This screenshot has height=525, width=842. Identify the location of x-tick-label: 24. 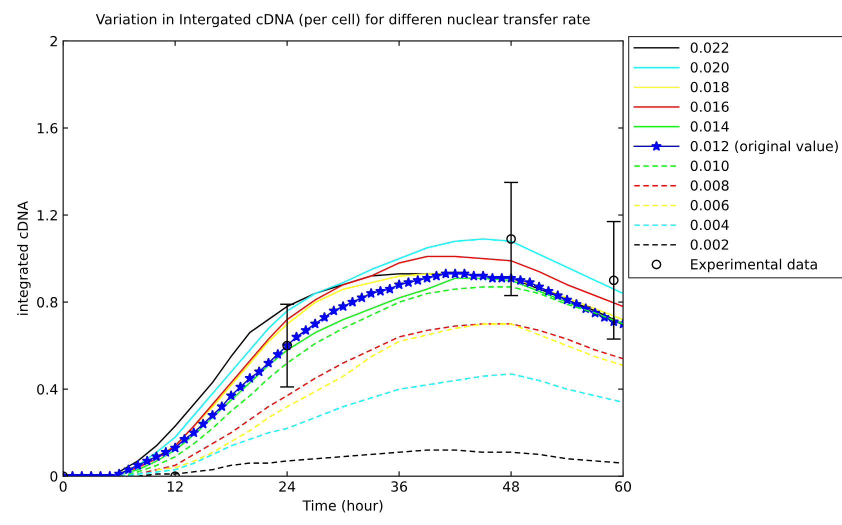
(287, 486).